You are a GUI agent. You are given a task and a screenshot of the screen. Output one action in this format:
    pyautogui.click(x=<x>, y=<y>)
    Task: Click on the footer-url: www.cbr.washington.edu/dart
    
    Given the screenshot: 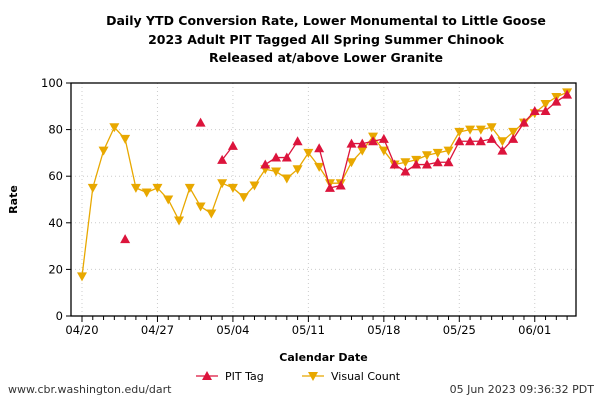 What is the action you would take?
    pyautogui.click(x=90, y=389)
    